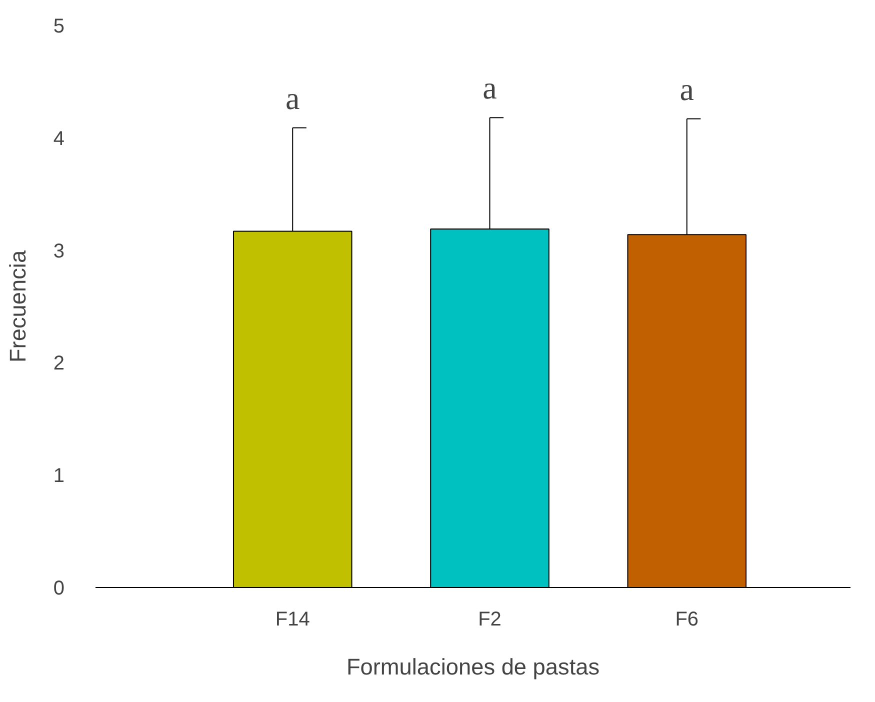 The height and width of the screenshot is (702, 875). What do you see at coordinates (58, 139) in the screenshot?
I see `y-tick-label: 4` at bounding box center [58, 139].